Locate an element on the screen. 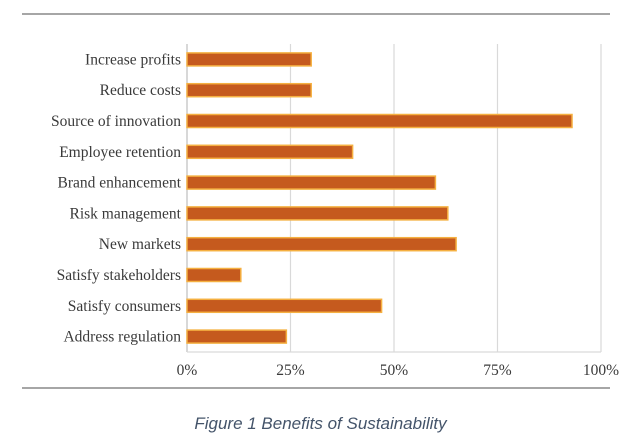 This screenshot has width=641, height=446. x-tick-label: 100% is located at coordinates (601, 370).